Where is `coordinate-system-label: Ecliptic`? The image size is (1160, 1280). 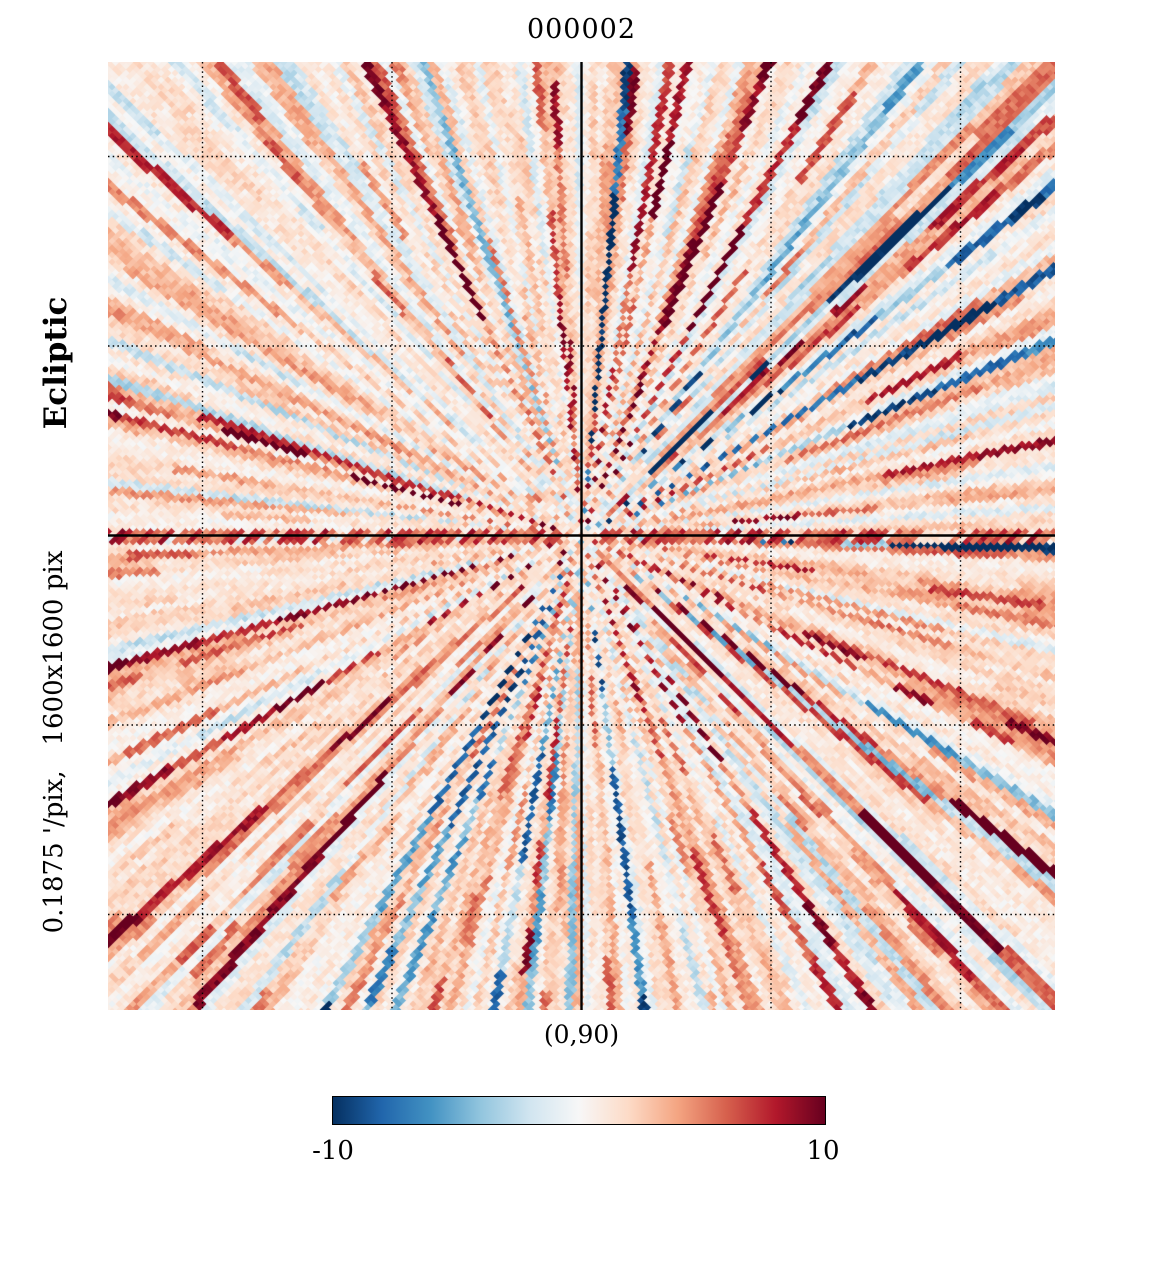
coordinate-system-label: Ecliptic is located at coordinates (56, 363).